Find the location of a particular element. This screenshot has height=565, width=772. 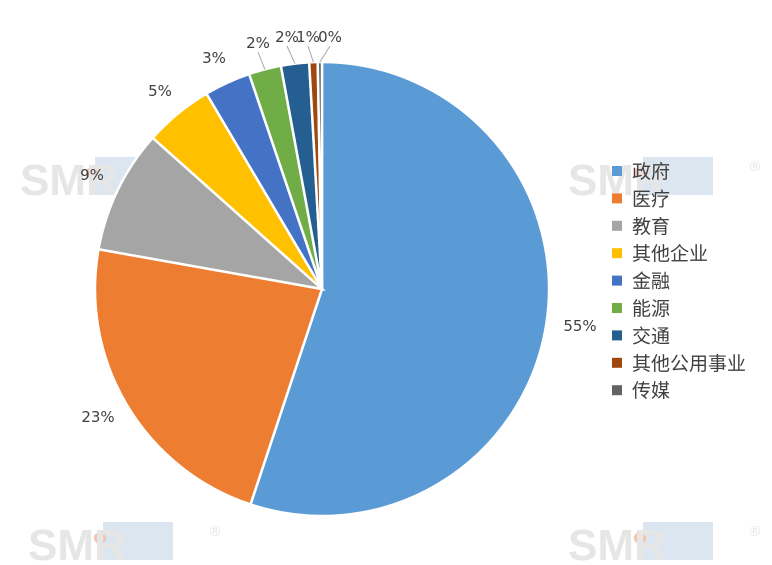

legend-label: 金融 is located at coordinates (651, 282).